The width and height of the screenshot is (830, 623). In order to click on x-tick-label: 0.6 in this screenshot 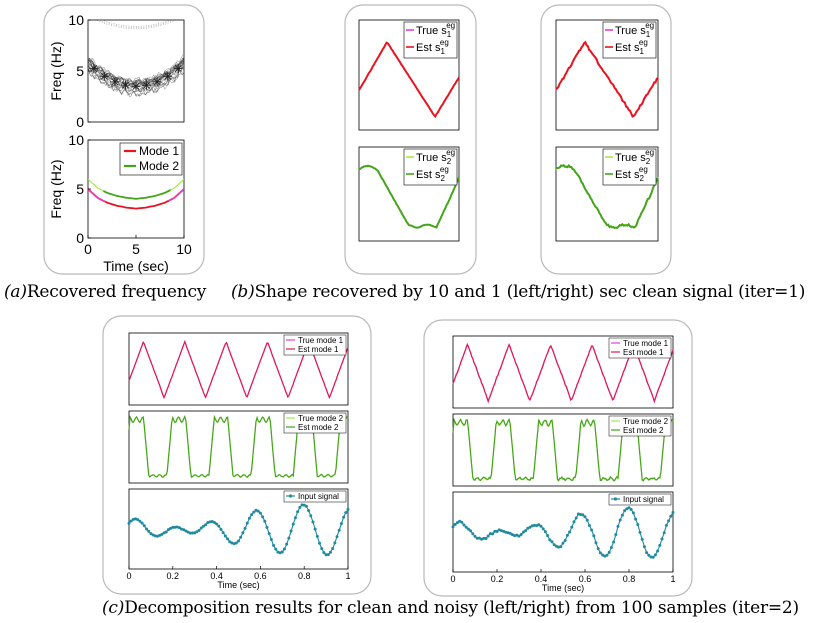, I will do `click(260, 576)`.